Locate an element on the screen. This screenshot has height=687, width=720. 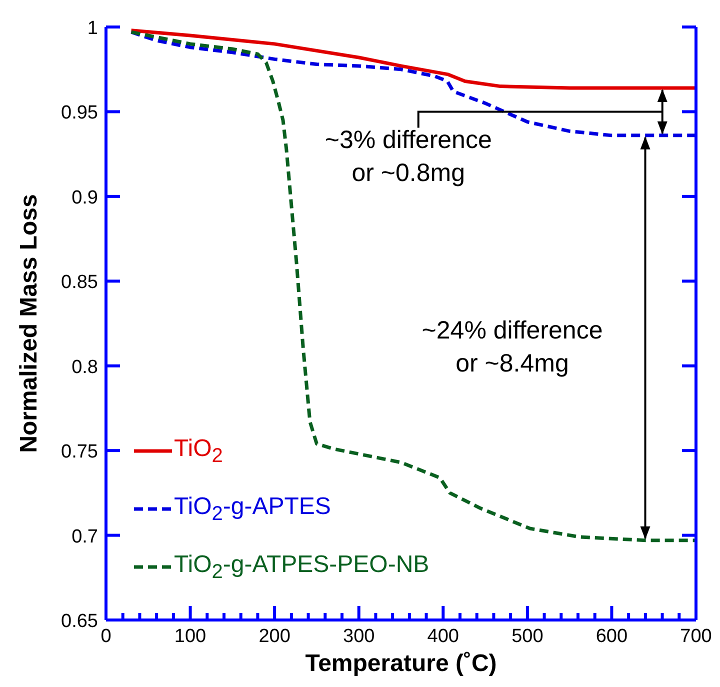
annotation: ~3% difference or ~0.8mg is located at coordinates (408, 156).